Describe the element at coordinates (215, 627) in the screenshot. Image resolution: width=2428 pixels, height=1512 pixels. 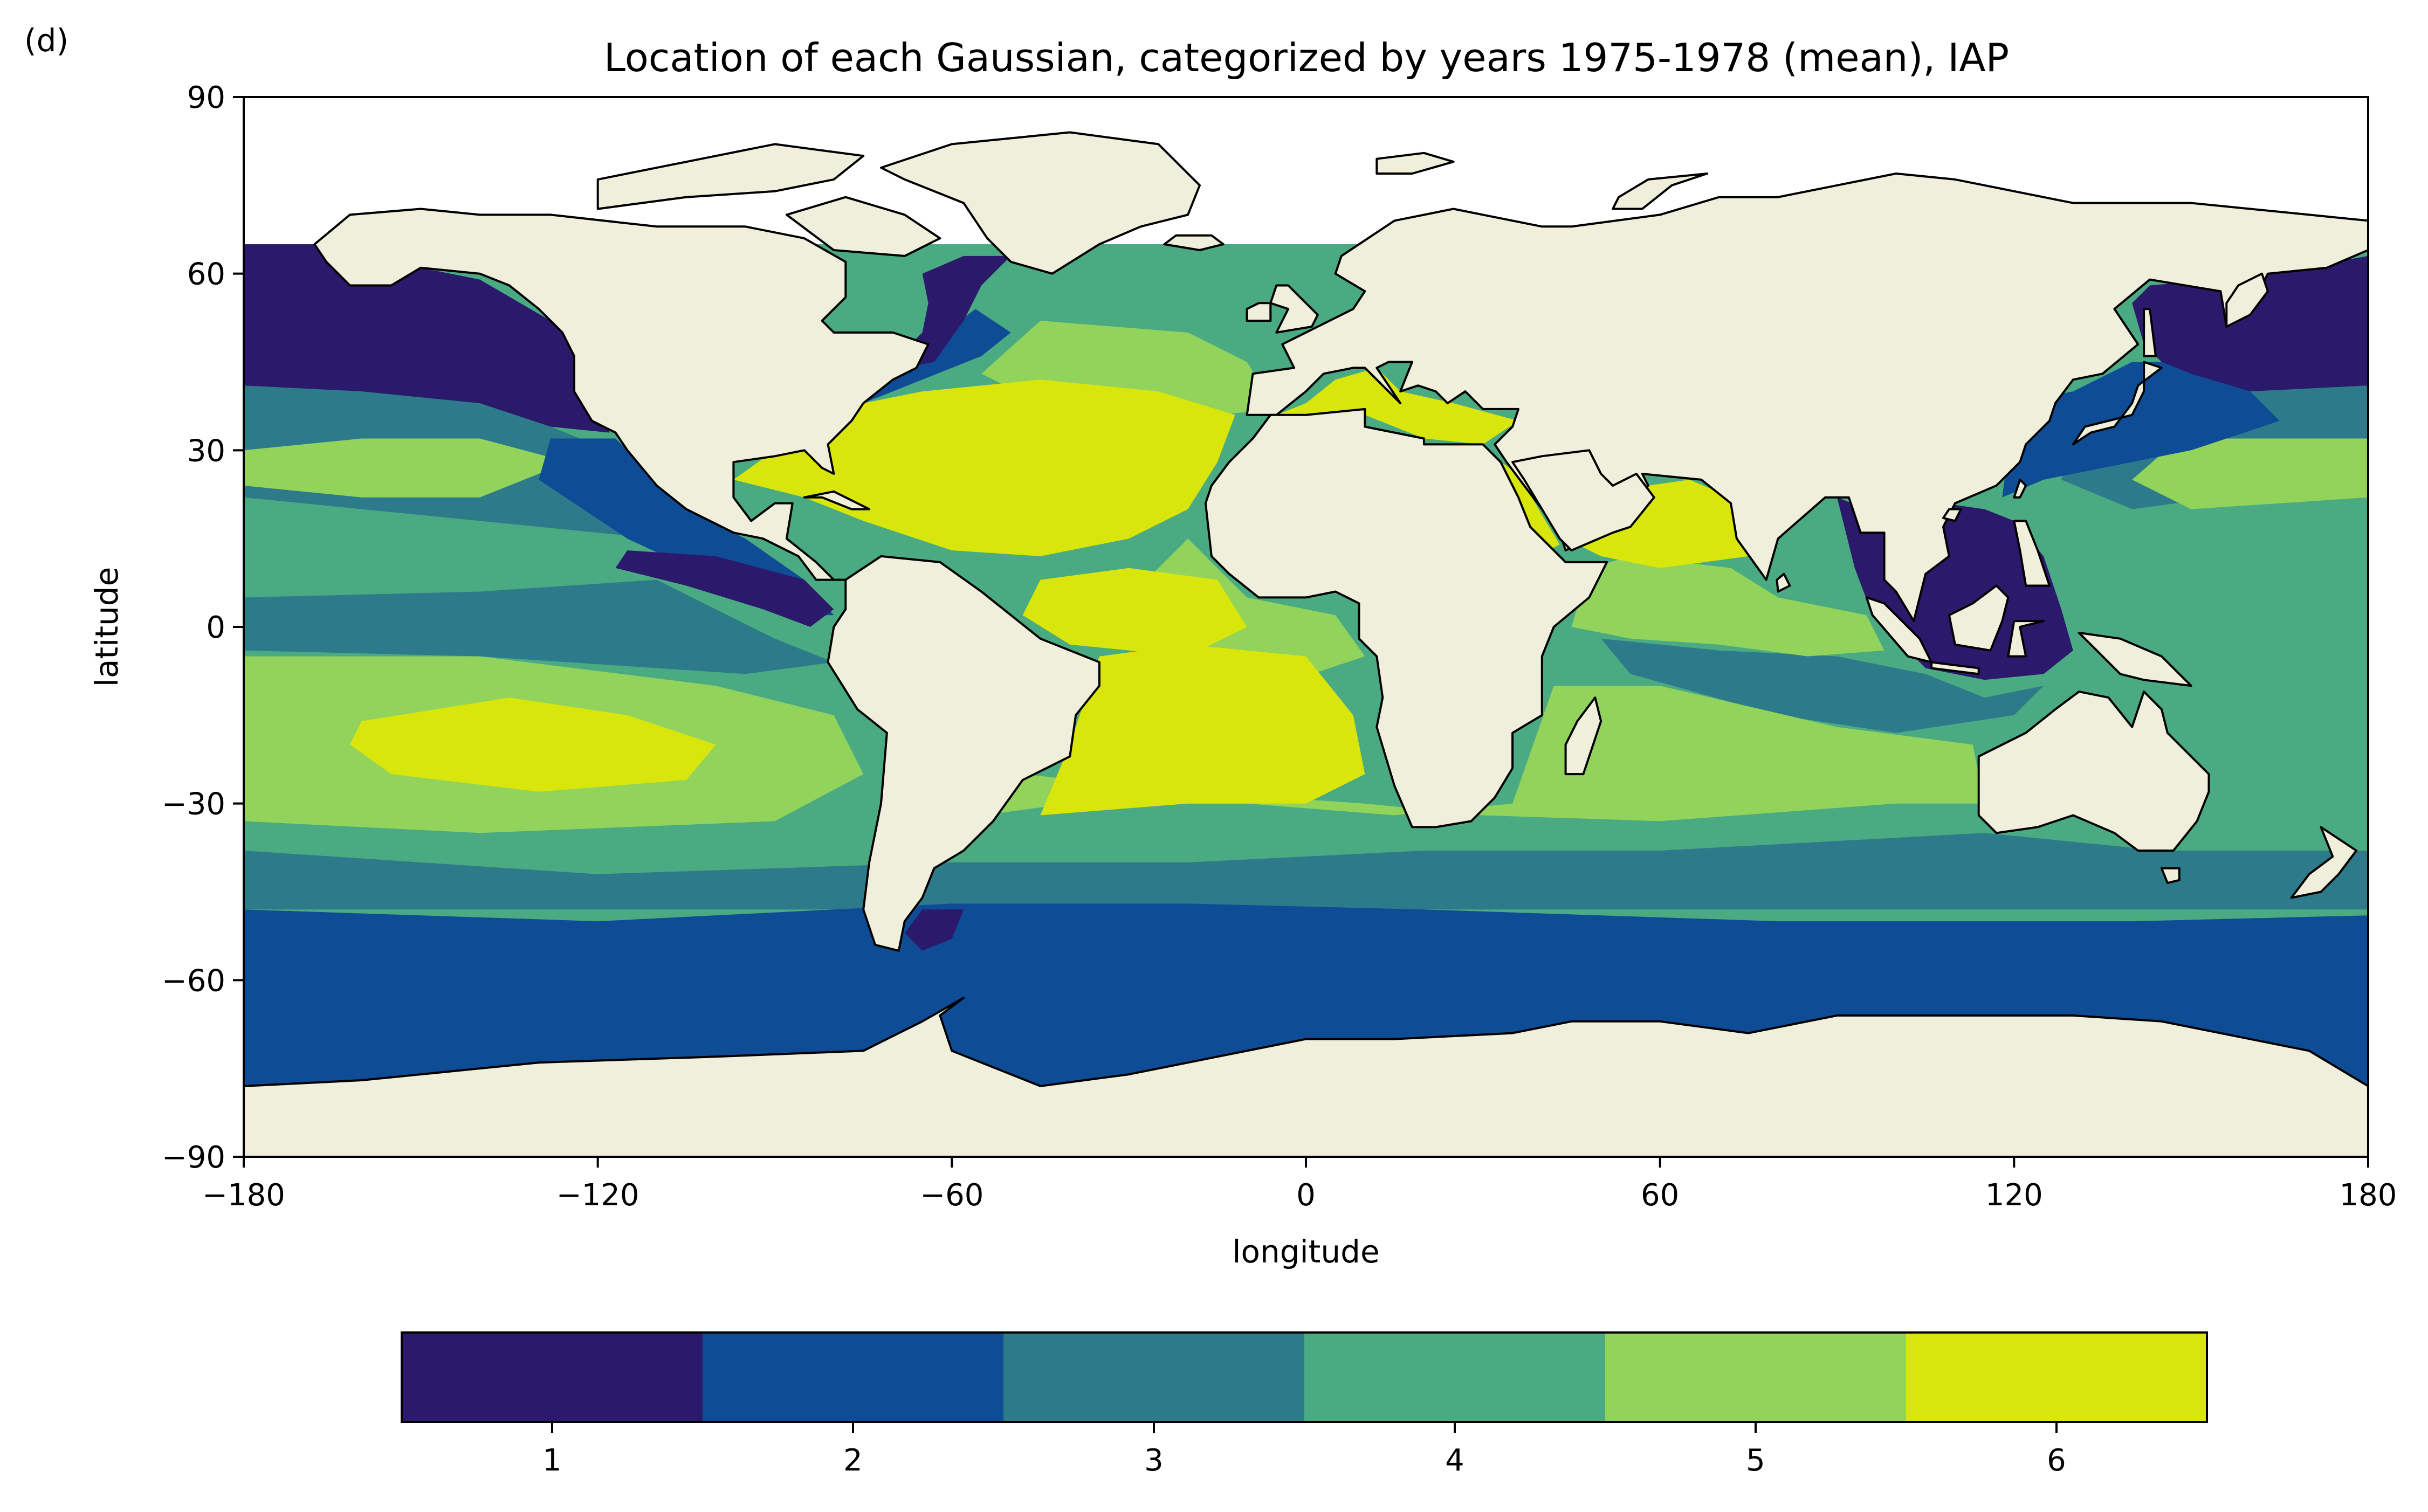
I see `y-tick-label: 0` at that location.